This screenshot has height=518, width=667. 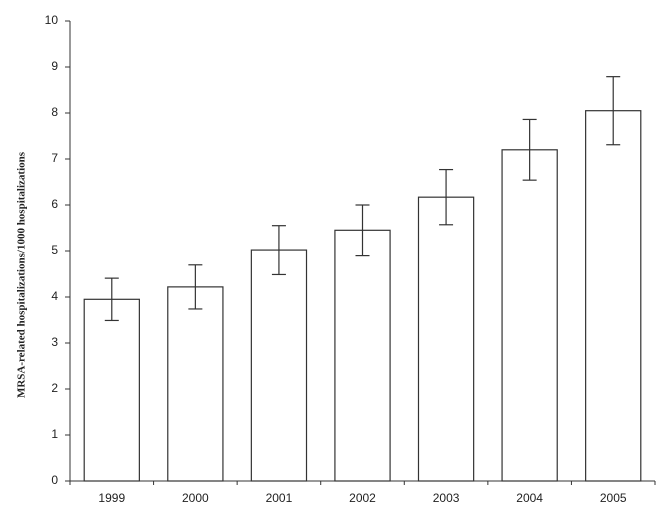 I want to click on y-tick-label: 1, so click(x=54, y=434).